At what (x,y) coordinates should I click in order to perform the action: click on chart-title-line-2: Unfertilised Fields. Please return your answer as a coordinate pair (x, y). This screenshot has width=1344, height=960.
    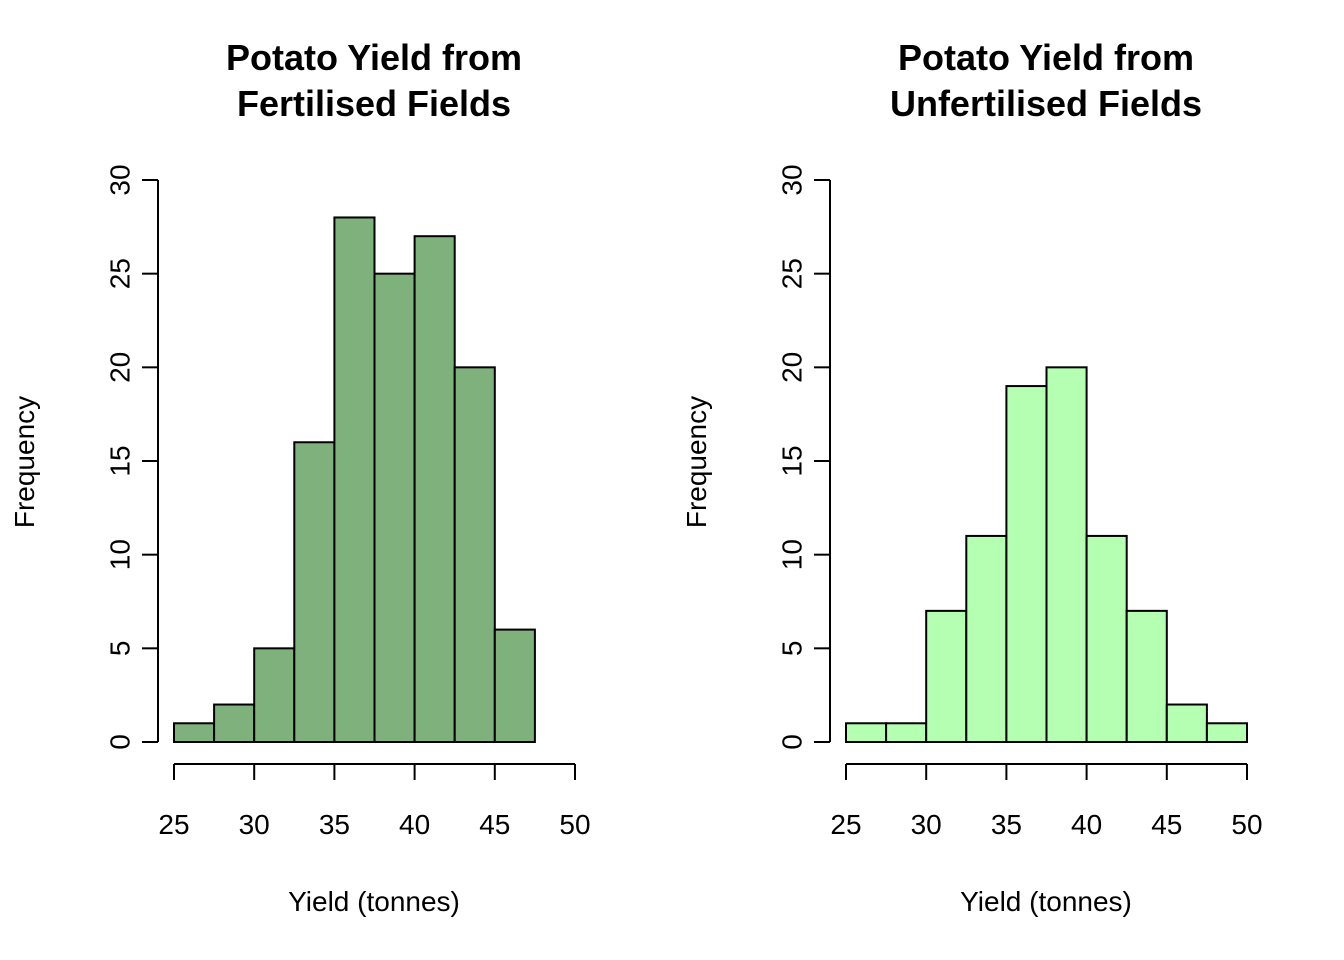
    Looking at the image, I should click on (1046, 103).